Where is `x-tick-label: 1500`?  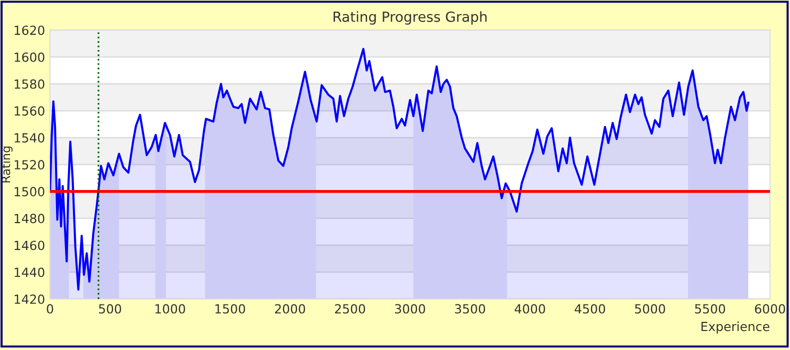
x-tick-label: 1500 is located at coordinates (230, 309).